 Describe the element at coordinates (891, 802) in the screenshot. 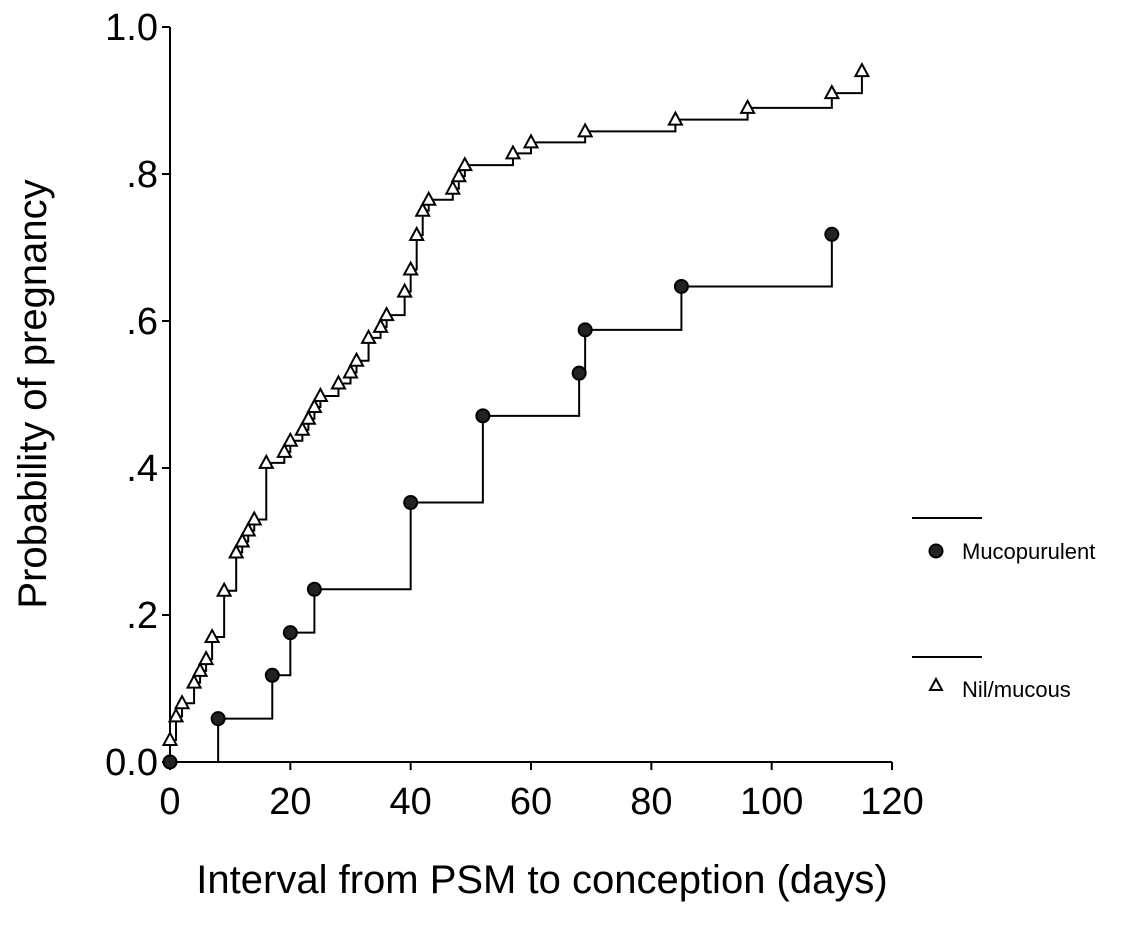

I see `x-tick-label: 120` at that location.